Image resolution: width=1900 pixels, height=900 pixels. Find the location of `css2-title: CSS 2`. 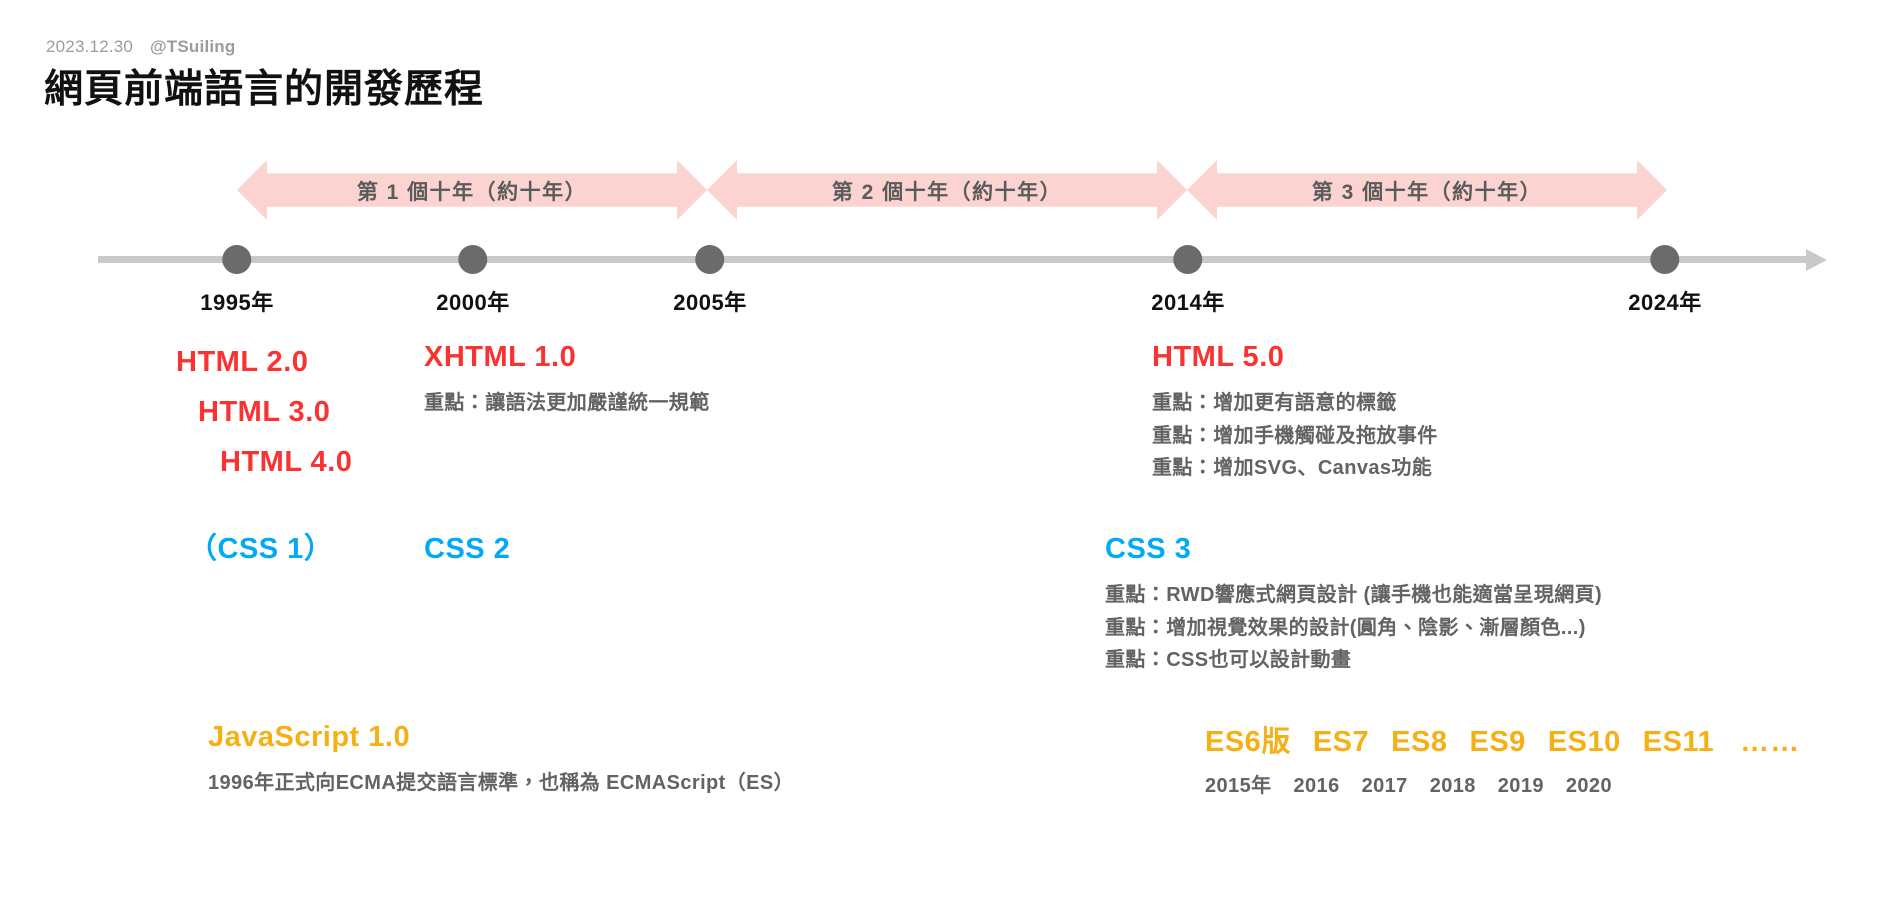

css2-title: CSS 2 is located at coordinates (467, 549).